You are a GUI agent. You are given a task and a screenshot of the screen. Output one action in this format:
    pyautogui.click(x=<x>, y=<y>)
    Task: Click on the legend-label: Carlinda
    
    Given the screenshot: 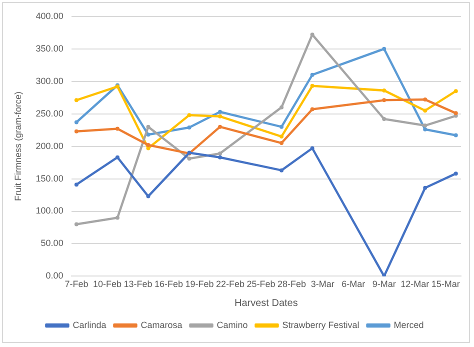 What is the action you would take?
    pyautogui.click(x=89, y=325)
    